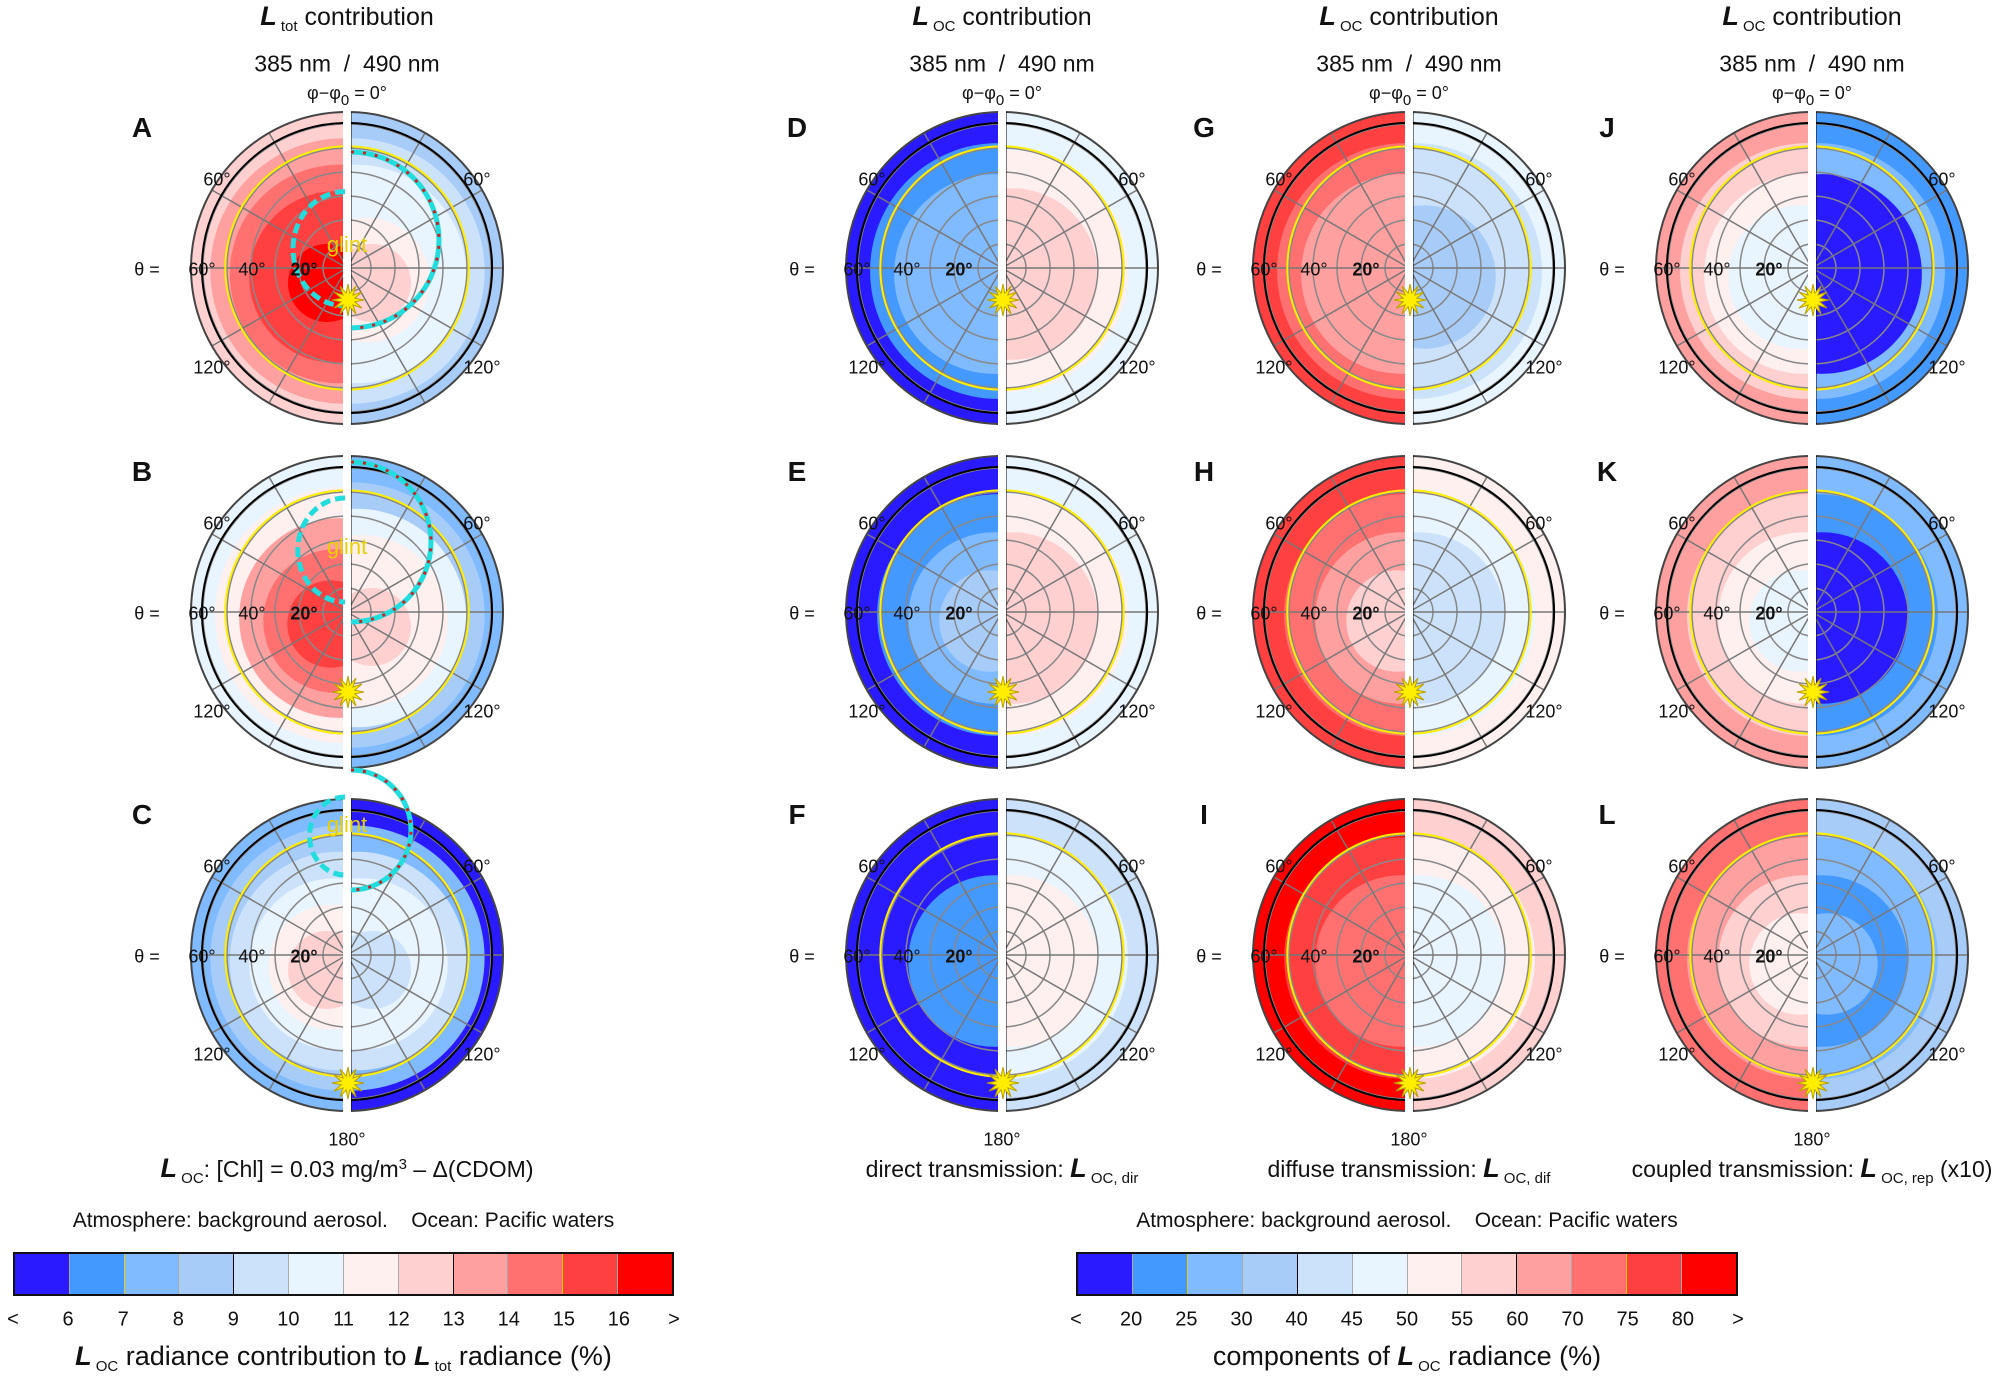  I want to click on colorbar-tick-label-part: 80, so click(1682, 1319).